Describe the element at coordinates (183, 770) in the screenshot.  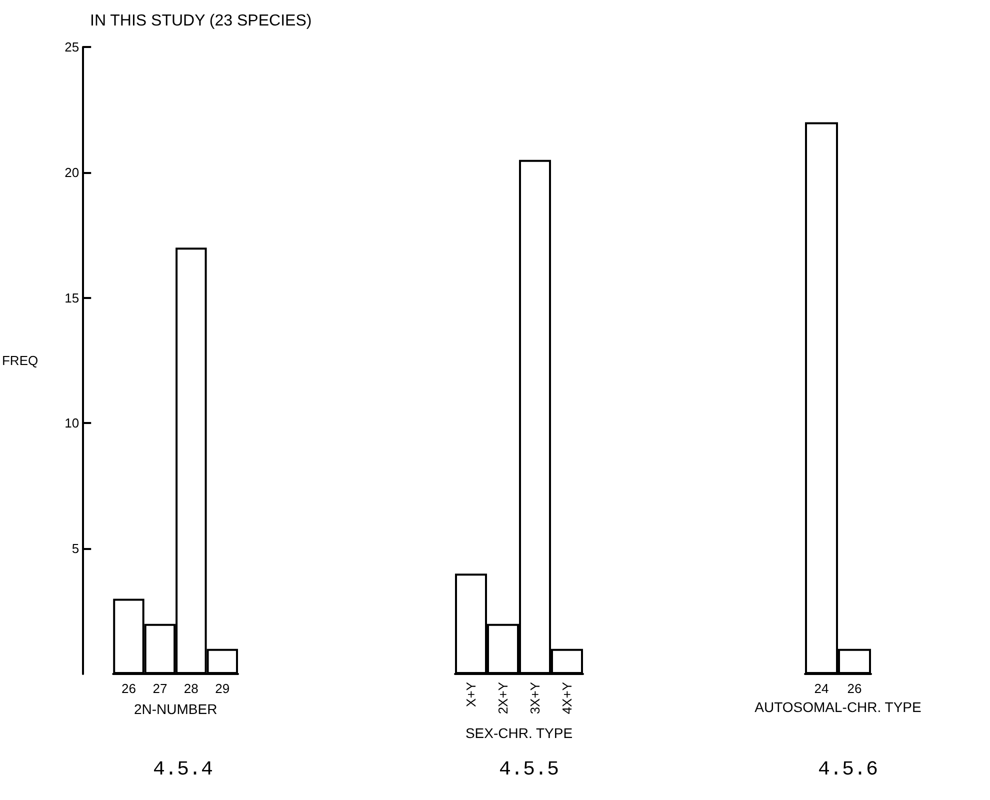
I see `text: 4.5.4` at that location.